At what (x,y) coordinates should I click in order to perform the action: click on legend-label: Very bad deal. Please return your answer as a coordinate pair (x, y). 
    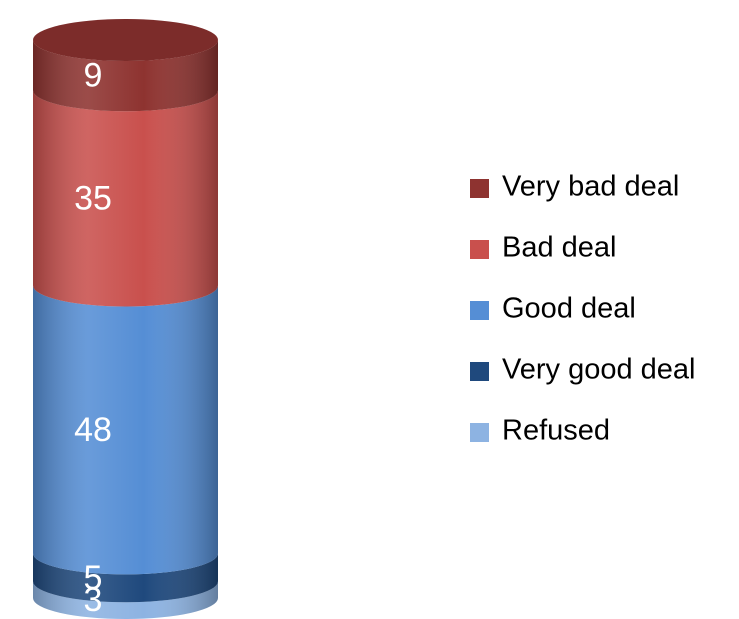
    Looking at the image, I should click on (590, 187).